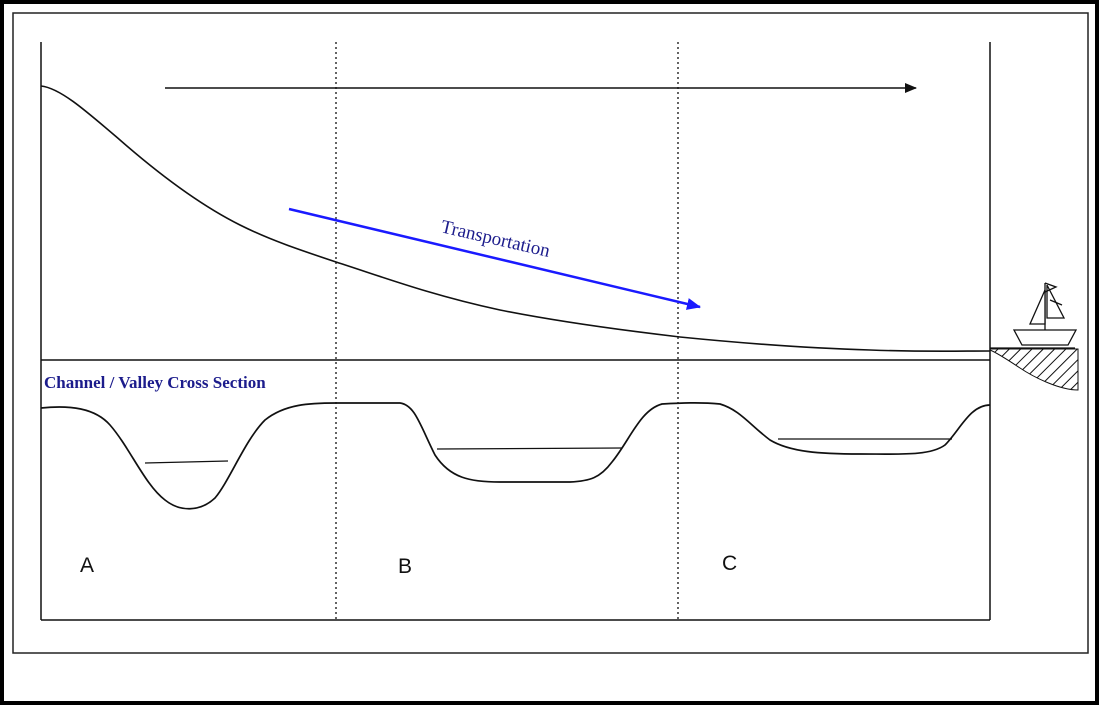 The image size is (1099, 705). What do you see at coordinates (1045, 314) in the screenshot?
I see `sailboat-icon` at bounding box center [1045, 314].